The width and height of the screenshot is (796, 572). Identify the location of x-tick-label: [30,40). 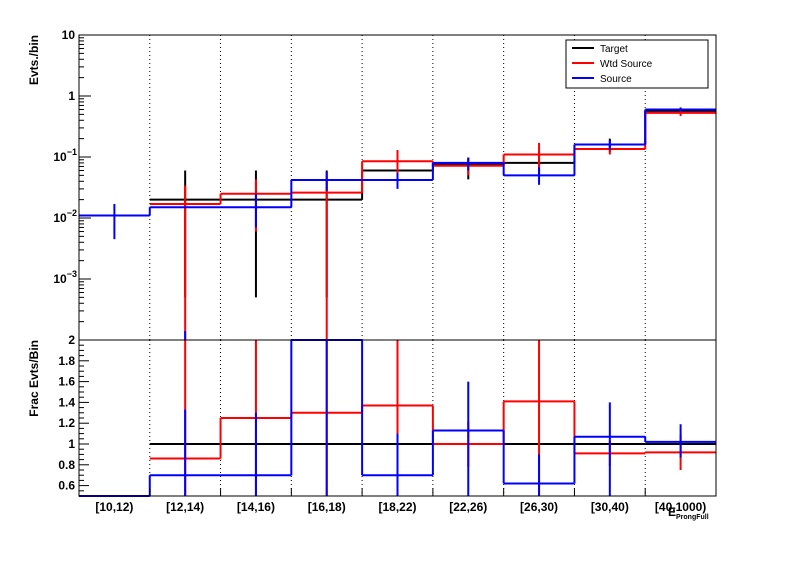
(610, 507).